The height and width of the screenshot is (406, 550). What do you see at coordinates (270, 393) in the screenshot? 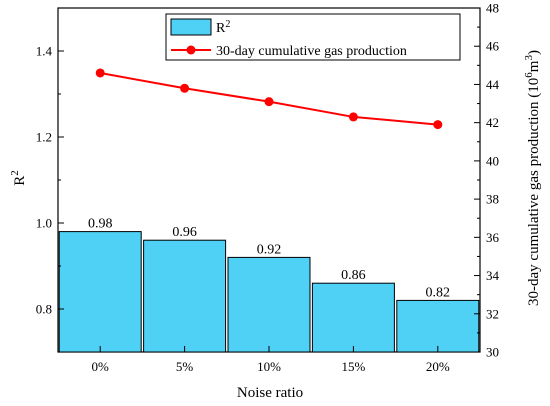
I see `x-axis-label: Noise ratio` at bounding box center [270, 393].